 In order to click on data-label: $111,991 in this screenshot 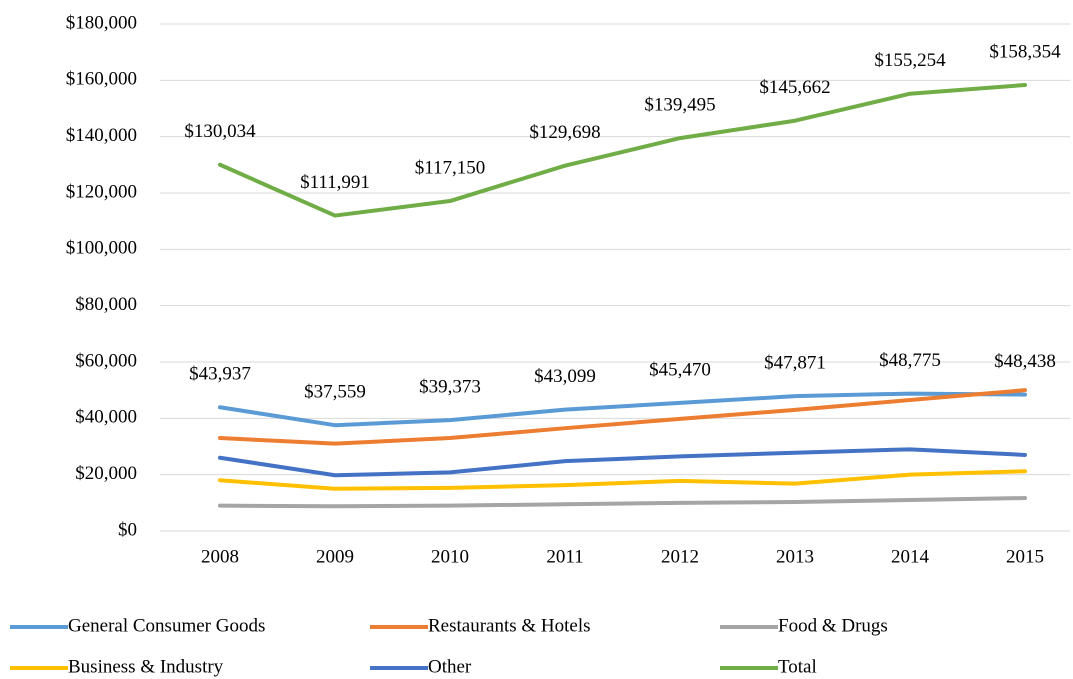, I will do `click(335, 182)`.